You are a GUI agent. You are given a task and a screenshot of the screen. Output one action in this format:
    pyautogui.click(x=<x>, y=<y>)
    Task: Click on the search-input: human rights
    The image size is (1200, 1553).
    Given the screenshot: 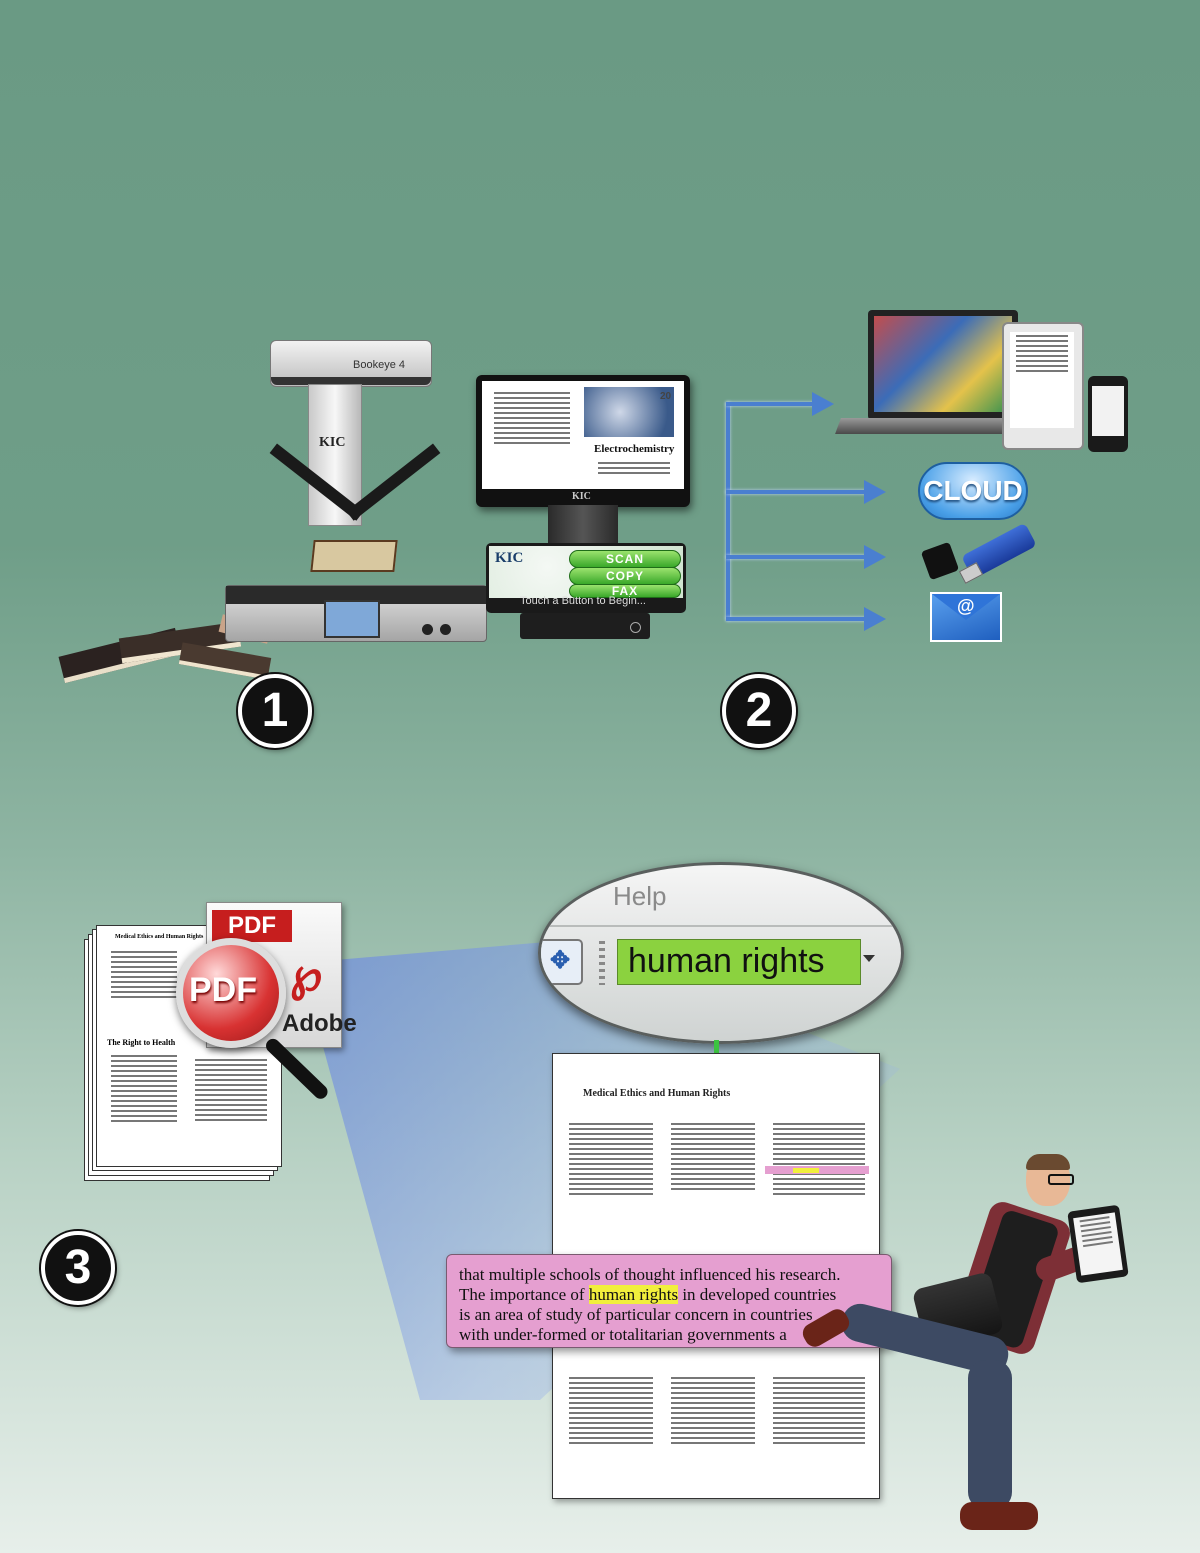 What is the action you would take?
    pyautogui.click(x=739, y=962)
    